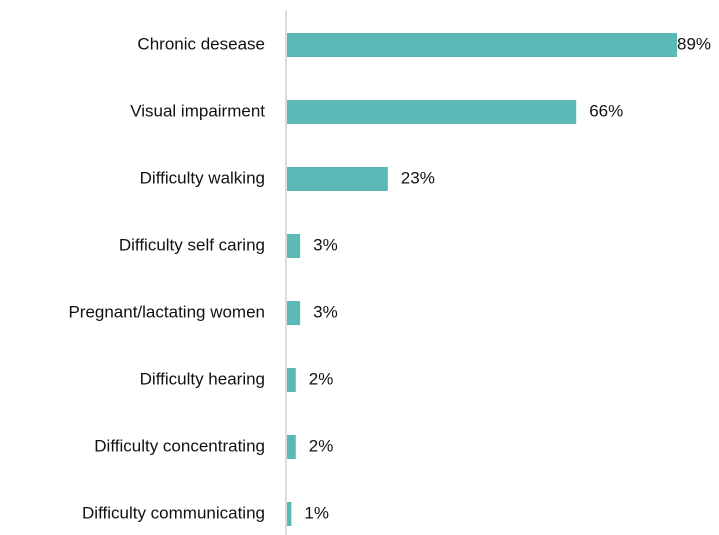  Describe the element at coordinates (202, 177) in the screenshot. I see `category-label: Difficulty walking` at that location.